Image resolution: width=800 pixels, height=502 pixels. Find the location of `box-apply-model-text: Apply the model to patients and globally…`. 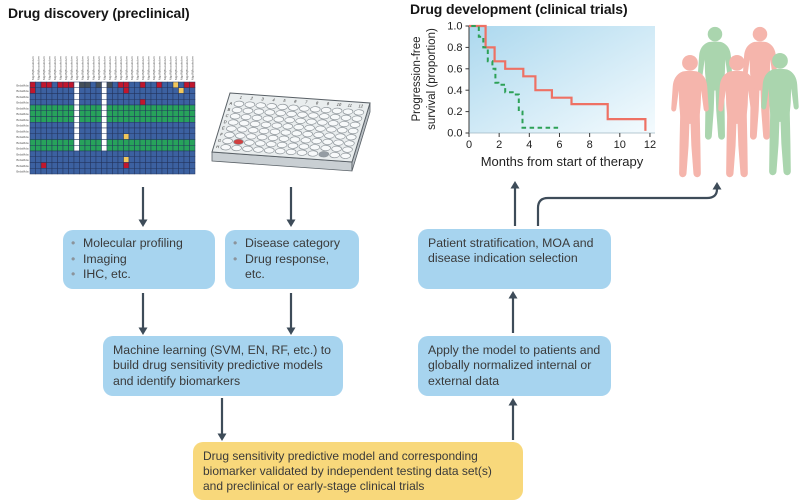

box-apply-model-text: Apply the model to patients and globally… is located at coordinates (514, 365).